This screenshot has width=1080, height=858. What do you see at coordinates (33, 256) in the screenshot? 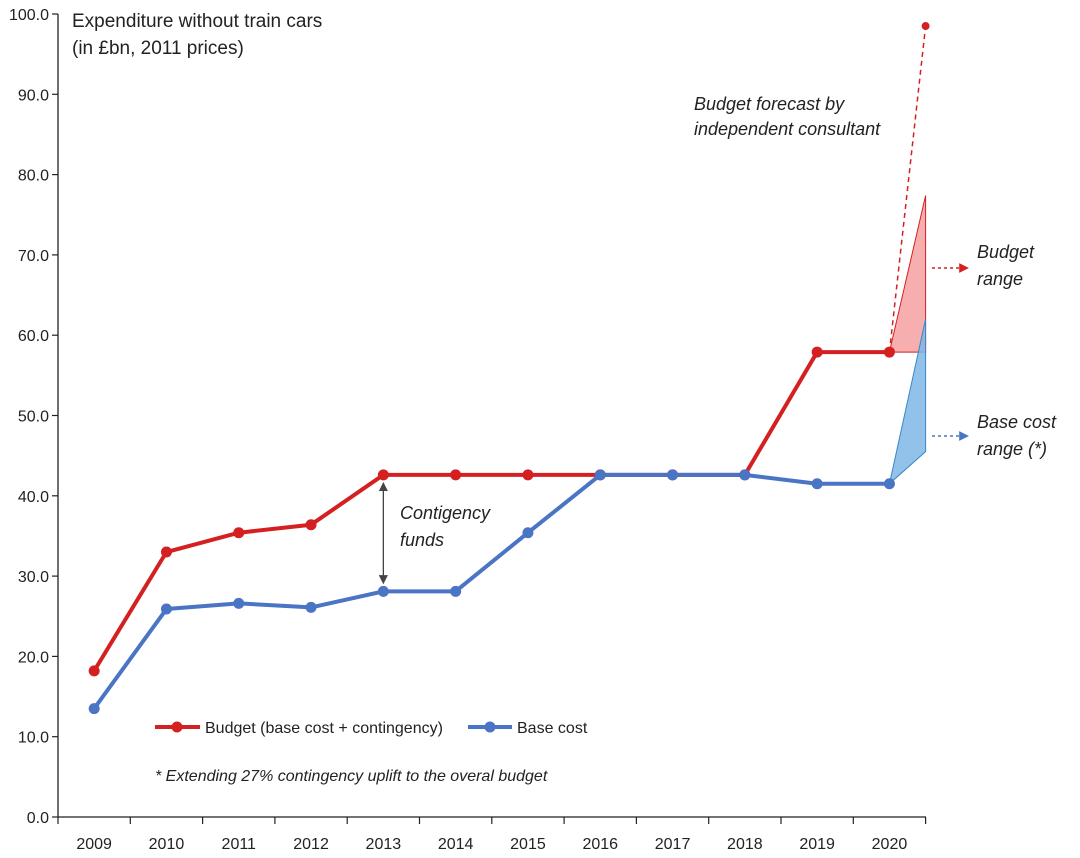
I see `y-tick-label: 70.0` at bounding box center [33, 256].